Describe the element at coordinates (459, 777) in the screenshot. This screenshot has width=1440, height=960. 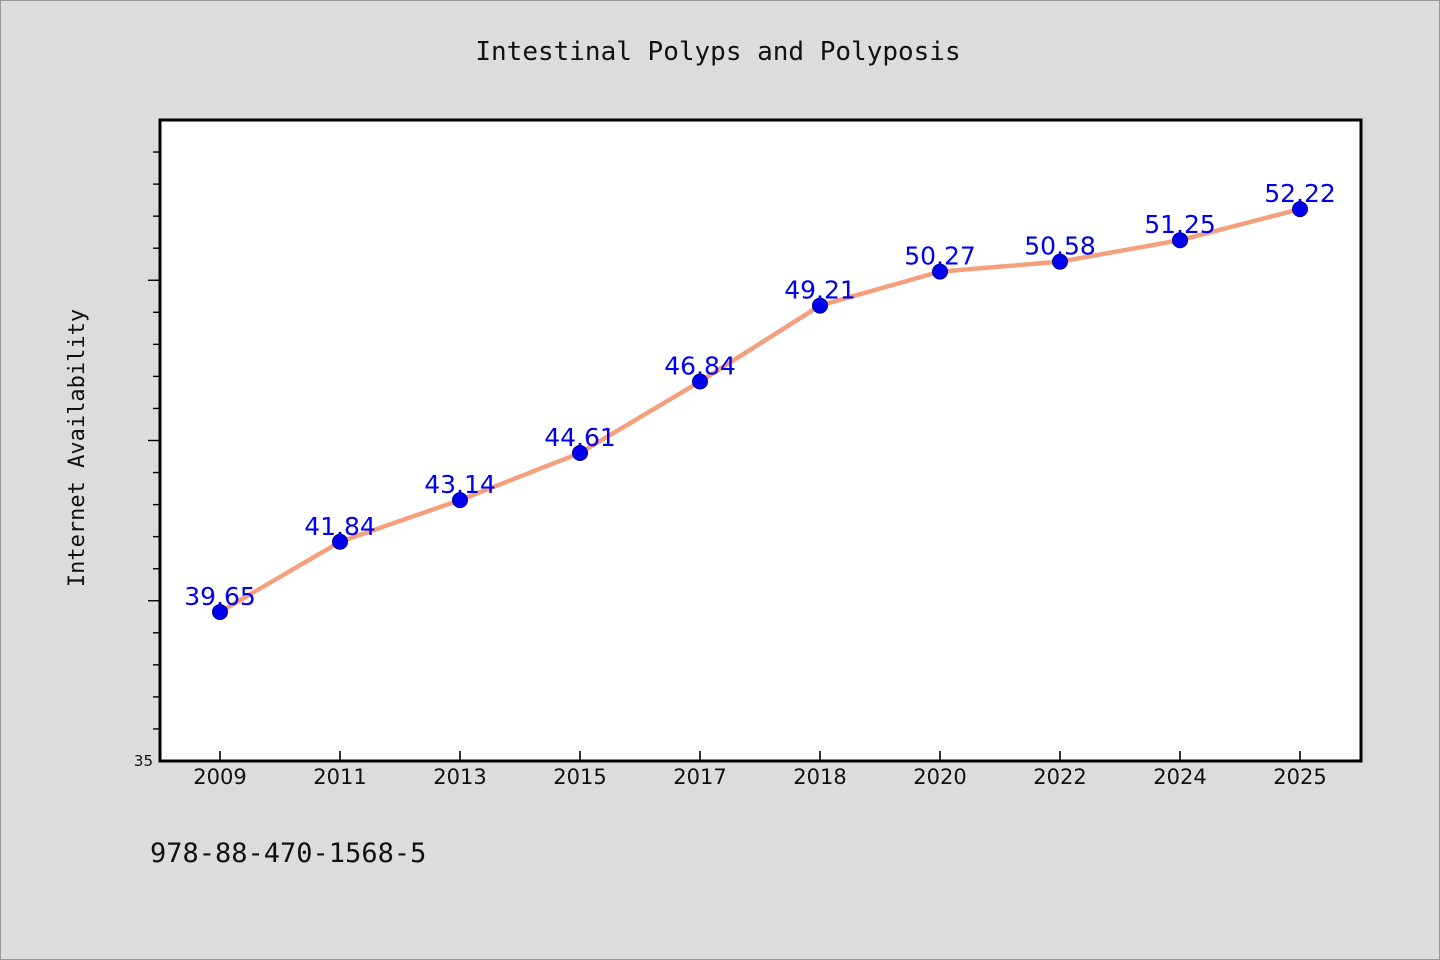
I see `x-tick-label: 2013` at that location.